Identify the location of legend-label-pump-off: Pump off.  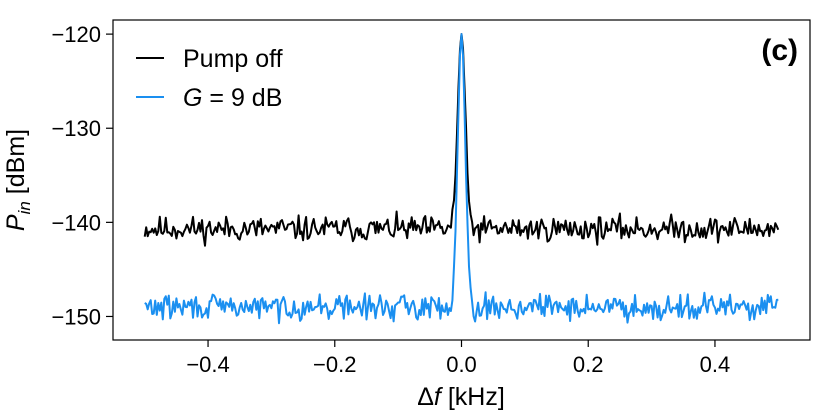
(233, 59).